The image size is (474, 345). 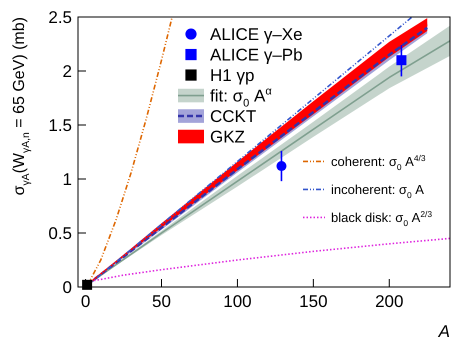 I want to click on y-tick-label: 0.5, so click(x=60, y=233).